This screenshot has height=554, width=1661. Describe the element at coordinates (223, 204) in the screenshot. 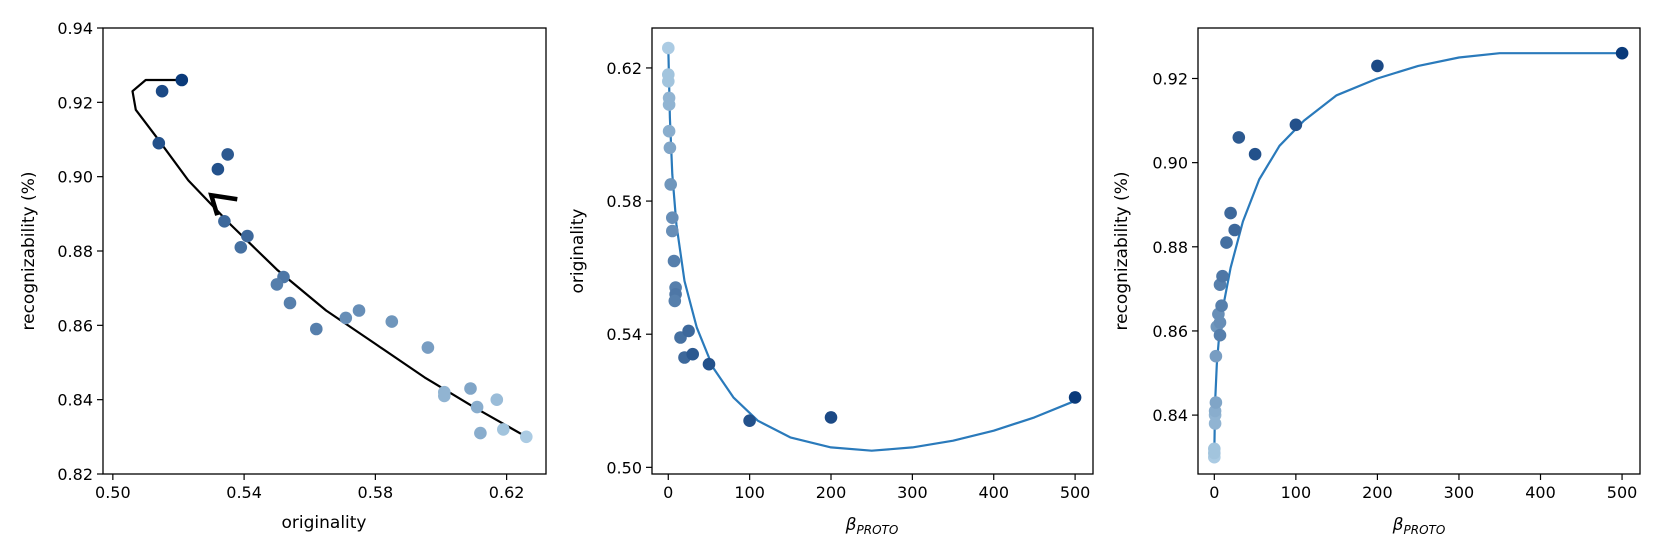

I see `direction-arrow` at that location.